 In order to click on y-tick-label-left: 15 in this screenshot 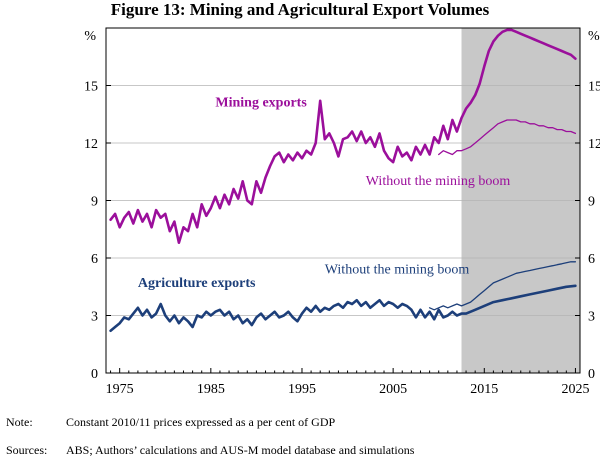, I will do `click(91, 87)`.